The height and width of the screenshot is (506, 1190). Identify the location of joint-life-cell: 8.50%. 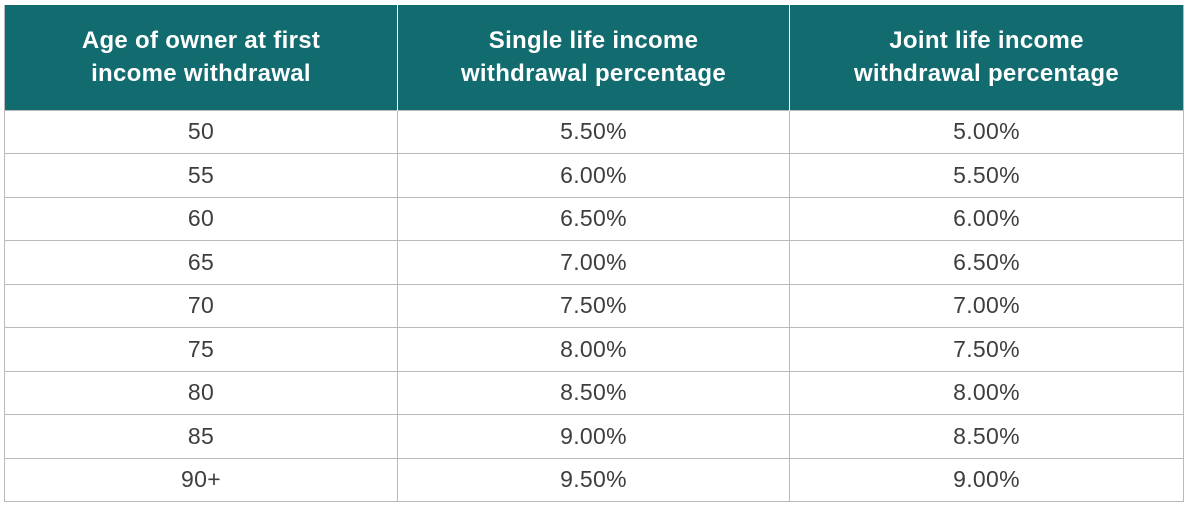
(986, 436).